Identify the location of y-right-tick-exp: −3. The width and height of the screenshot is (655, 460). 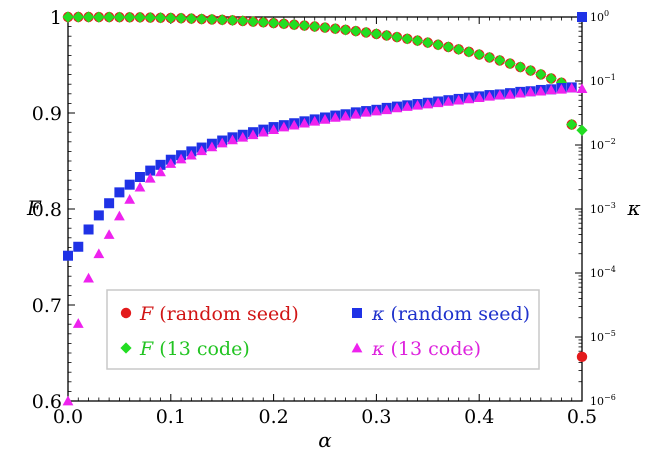
(610, 205).